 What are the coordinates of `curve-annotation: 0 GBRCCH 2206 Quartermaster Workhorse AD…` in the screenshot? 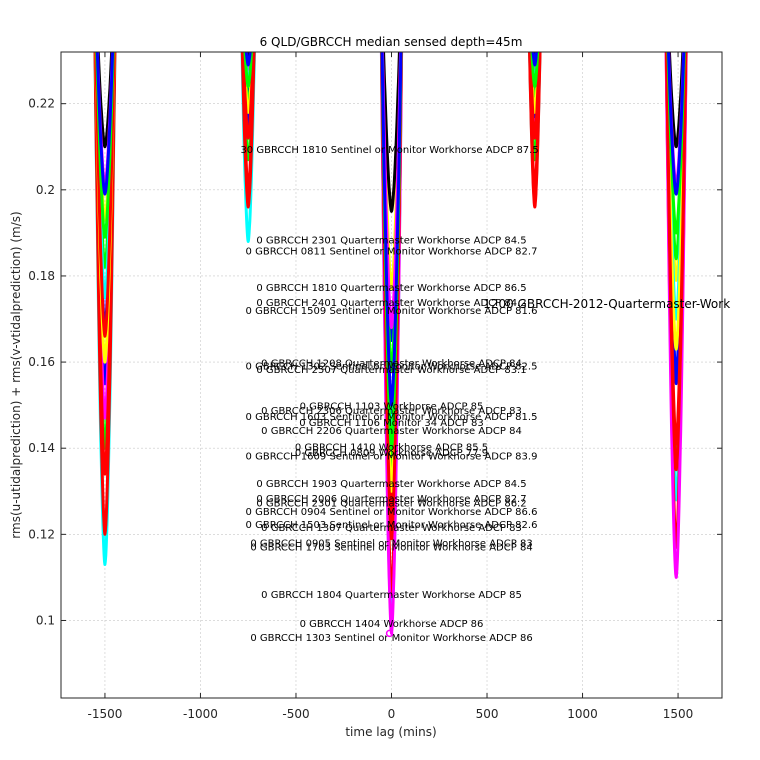 It's located at (391, 431).